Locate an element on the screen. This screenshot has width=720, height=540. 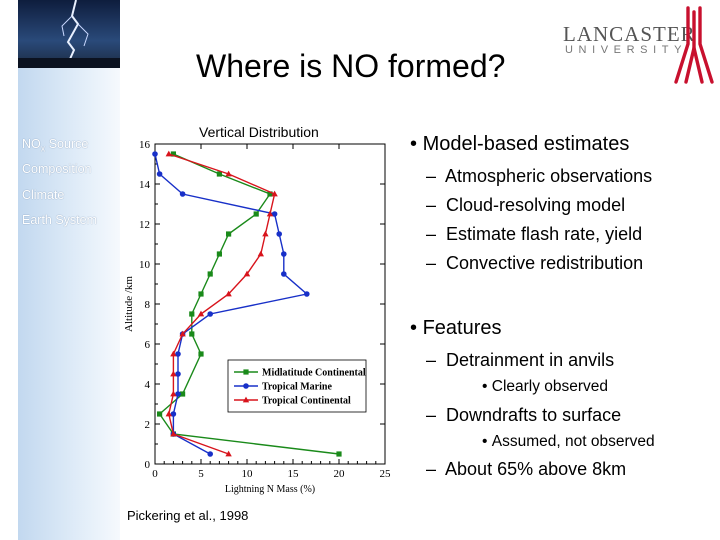
y-tick-label: 16 is located at coordinates (145, 145).